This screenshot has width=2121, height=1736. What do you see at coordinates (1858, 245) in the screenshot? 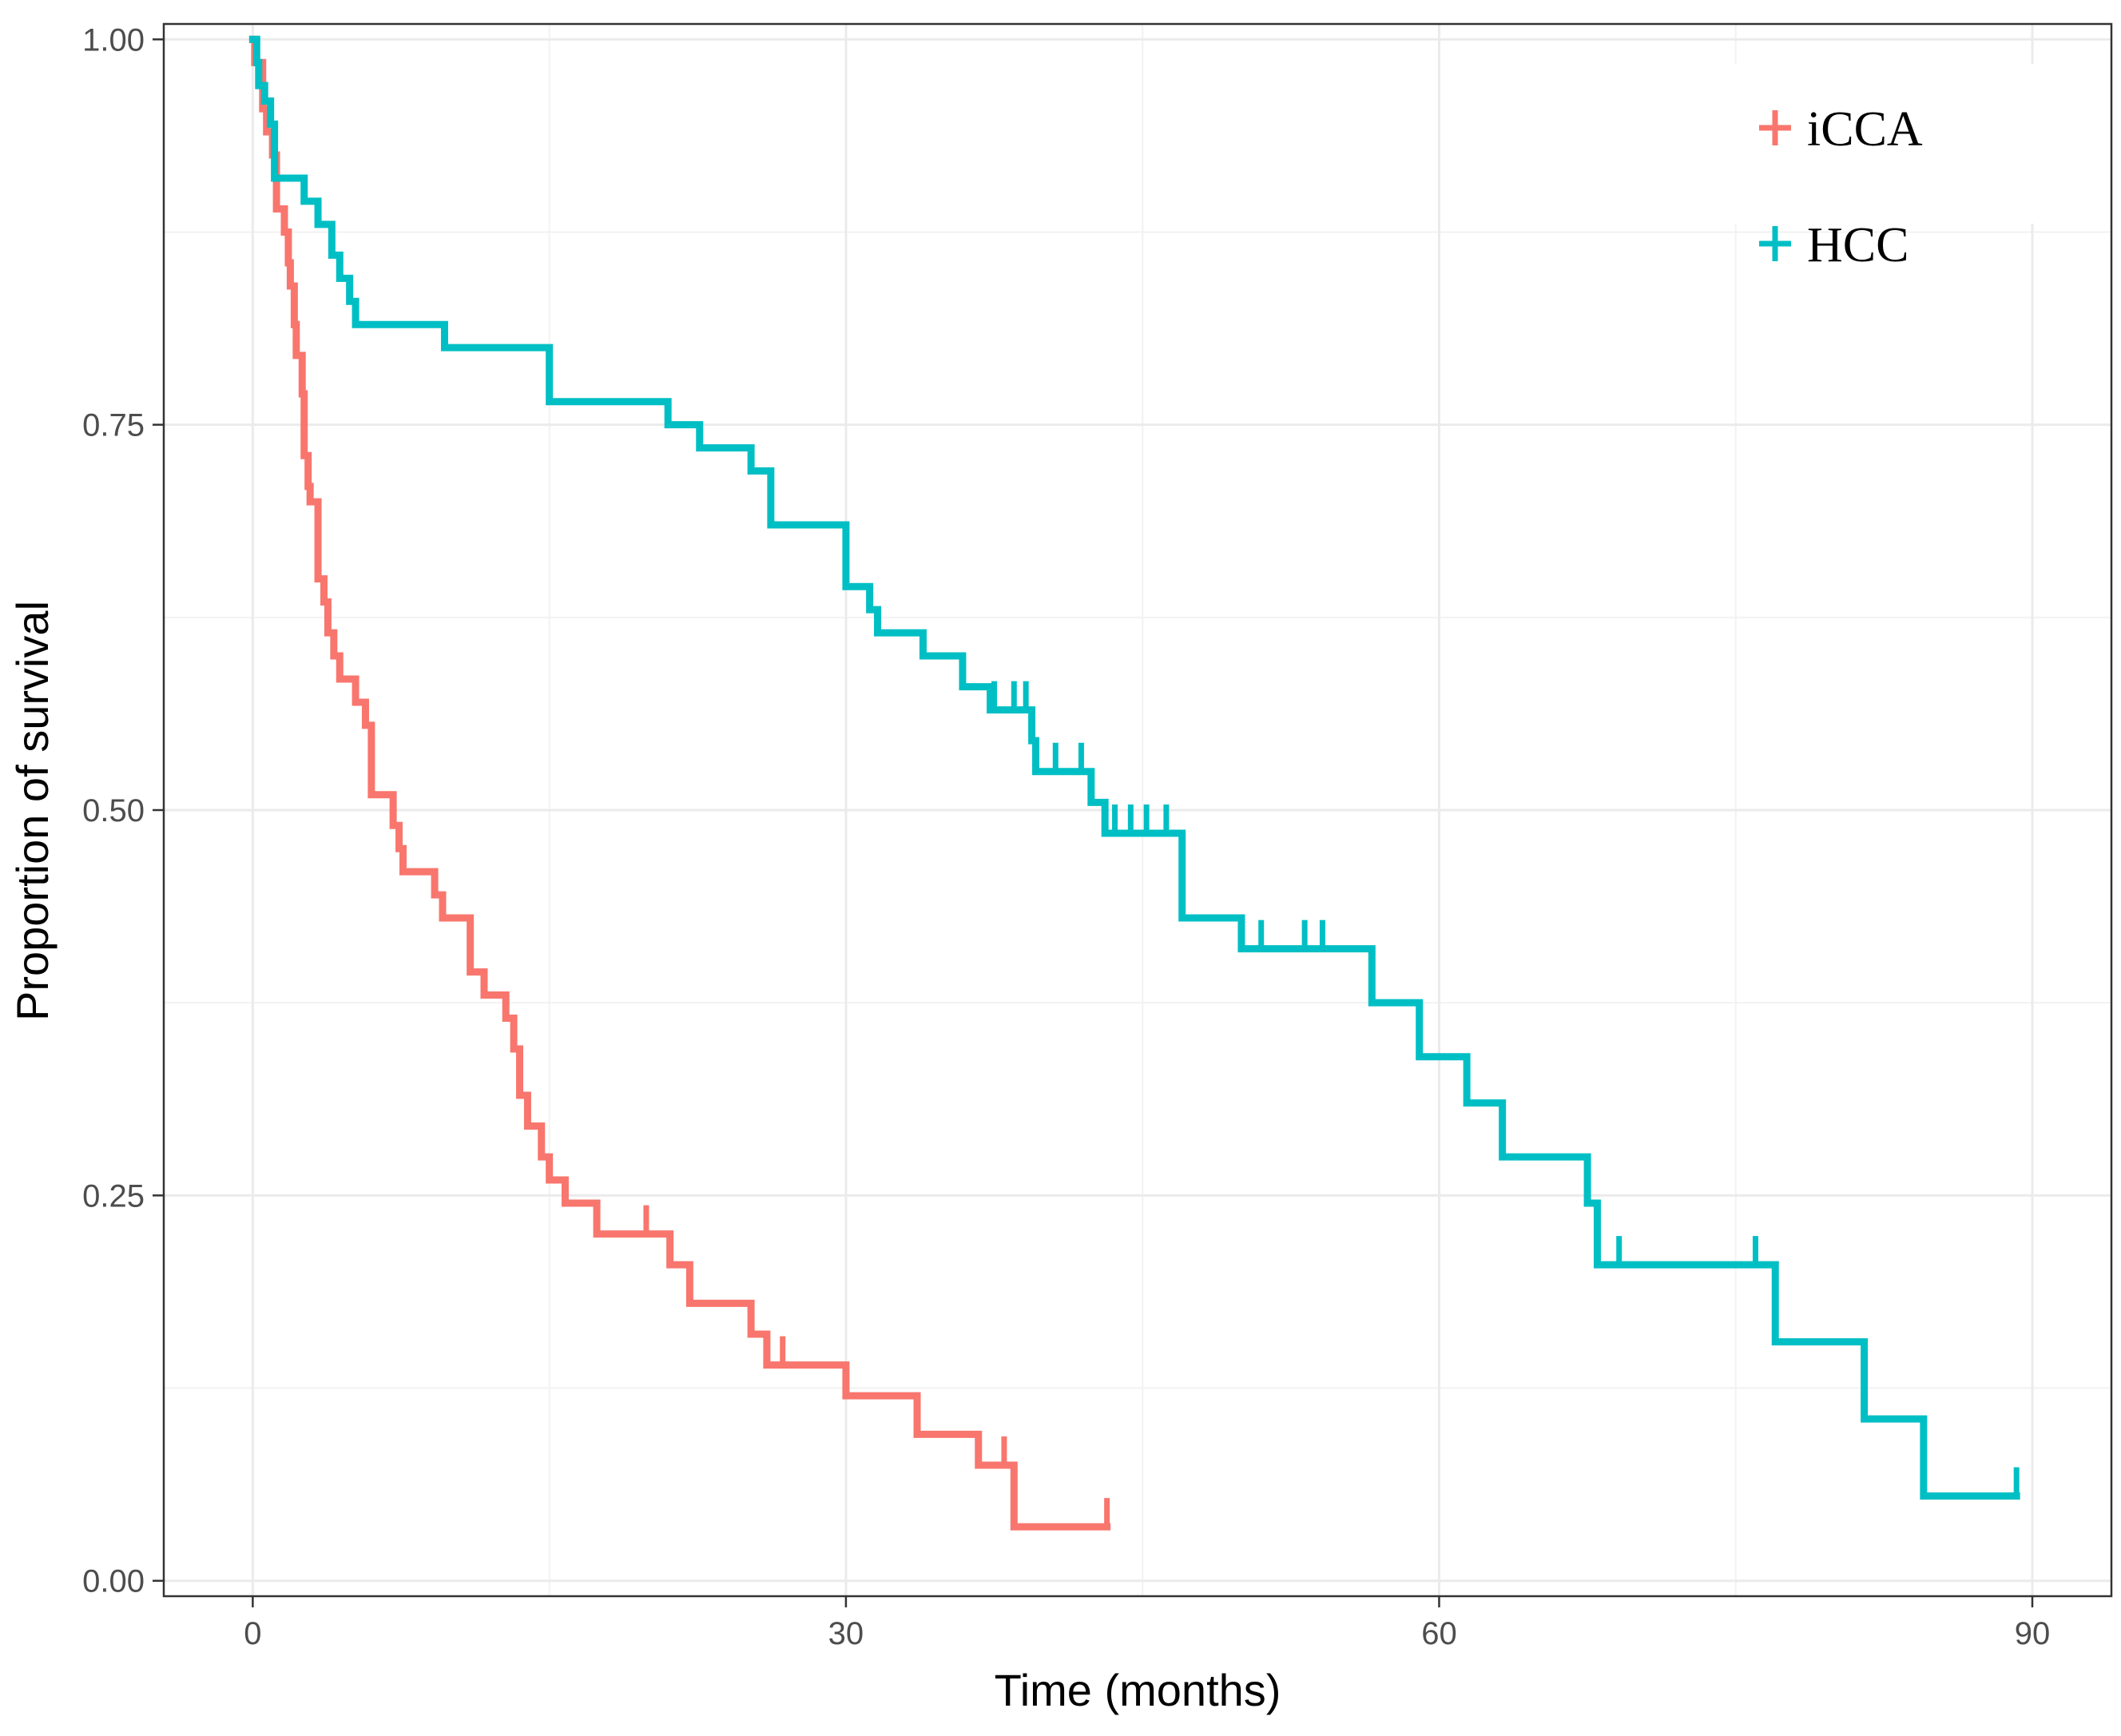
I see `legend-label-hcc: HCC` at bounding box center [1858, 245].